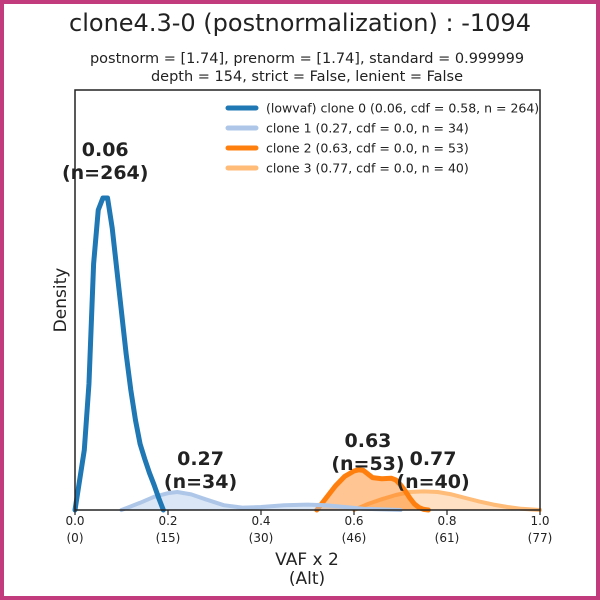 The width and height of the screenshot is (600, 600). Describe the element at coordinates (61, 300) in the screenshot. I see `y-axis-label: Density` at that location.